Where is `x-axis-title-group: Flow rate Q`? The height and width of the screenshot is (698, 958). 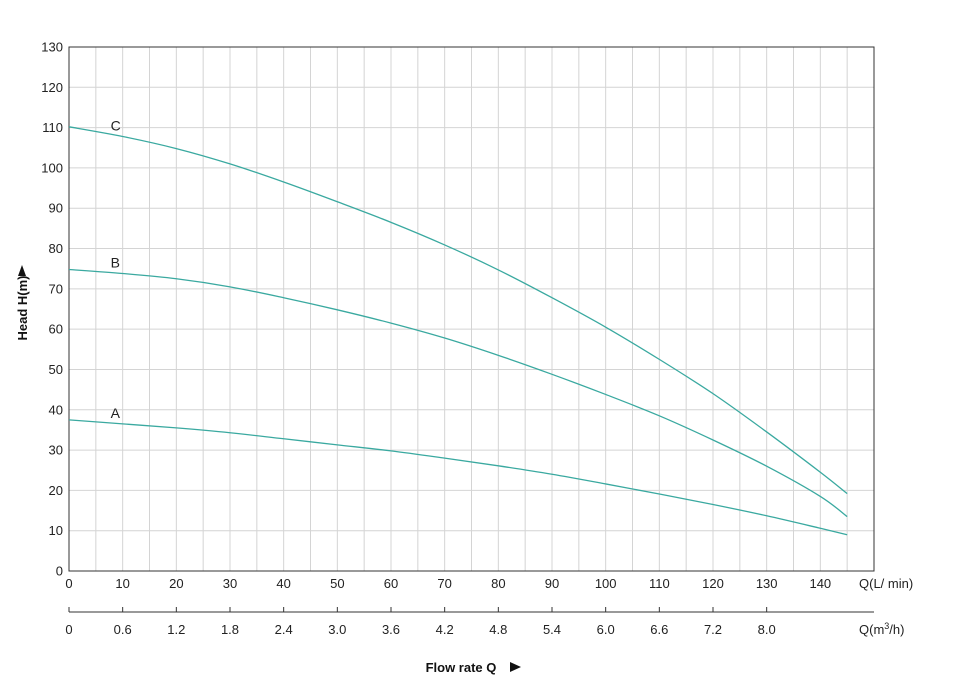
x-axis-title-group: Flow rate Q is located at coordinates (473, 667).